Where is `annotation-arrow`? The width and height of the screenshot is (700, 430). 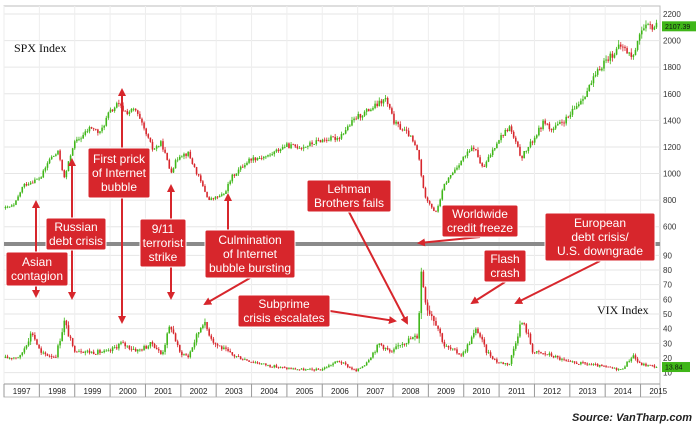
annotation-arrow is located at coordinates (227, 291).